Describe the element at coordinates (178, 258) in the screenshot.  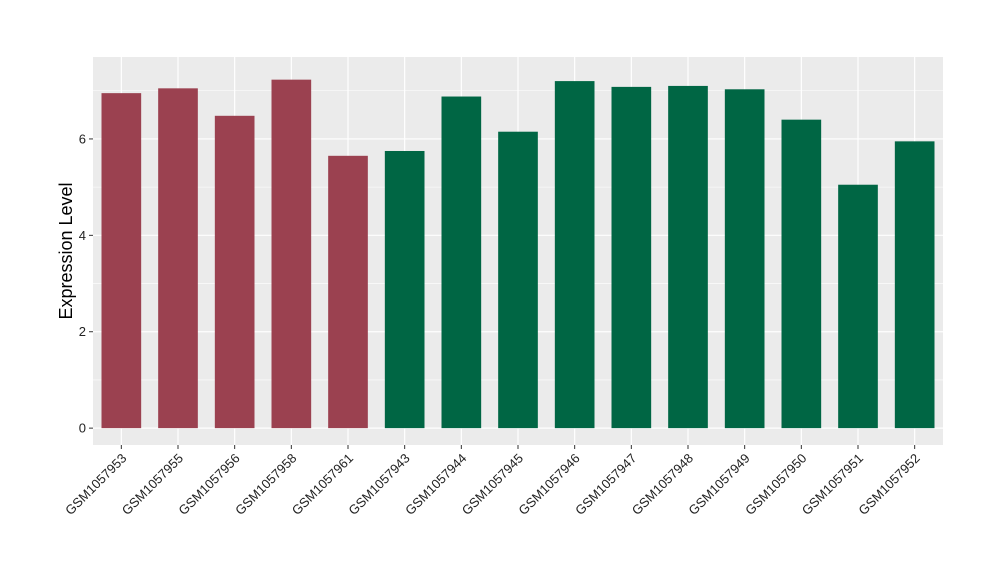
I see `bar-GSM1057955` at that location.